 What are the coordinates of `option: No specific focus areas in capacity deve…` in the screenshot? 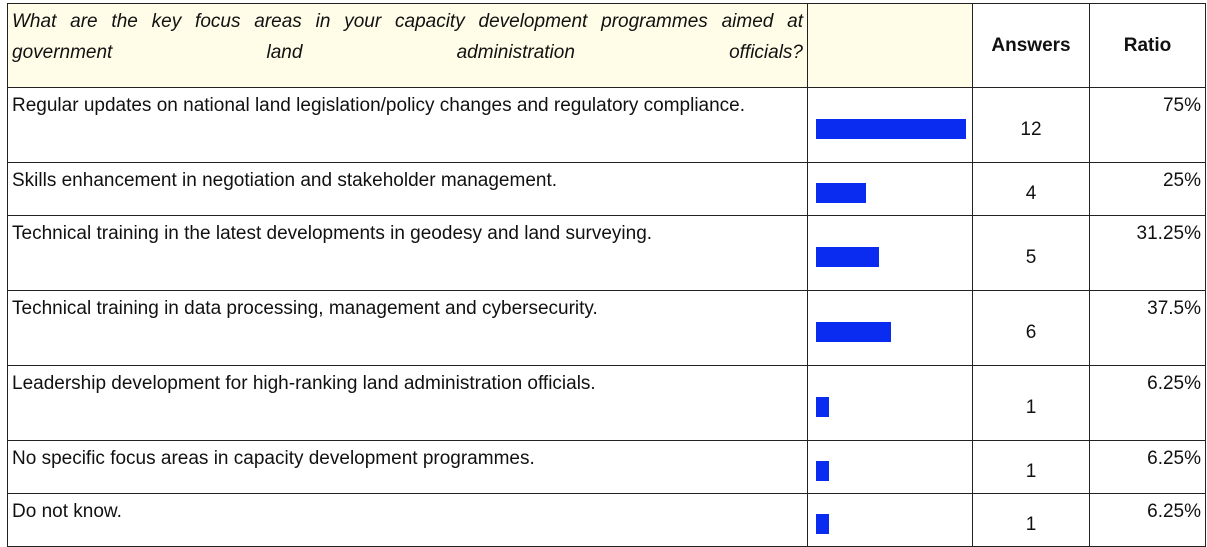 It's located at (407, 467).